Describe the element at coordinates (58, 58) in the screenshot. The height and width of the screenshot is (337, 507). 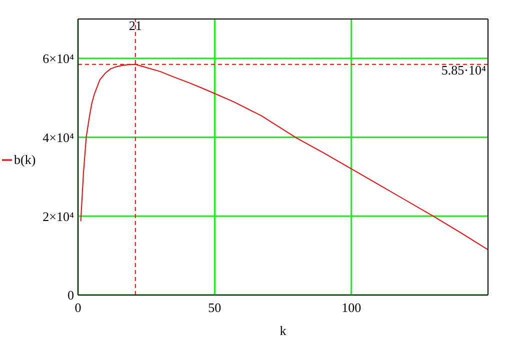
I see `y-tick-label: 6×10⁴` at that location.